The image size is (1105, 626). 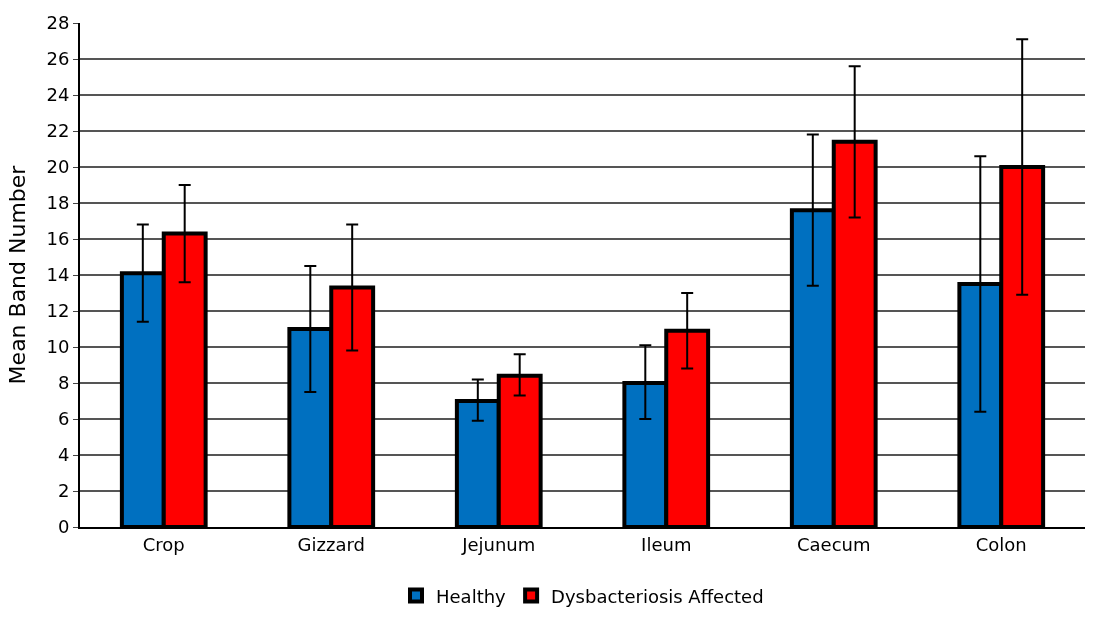 I want to click on y-tick-label: 16, so click(x=58, y=239).